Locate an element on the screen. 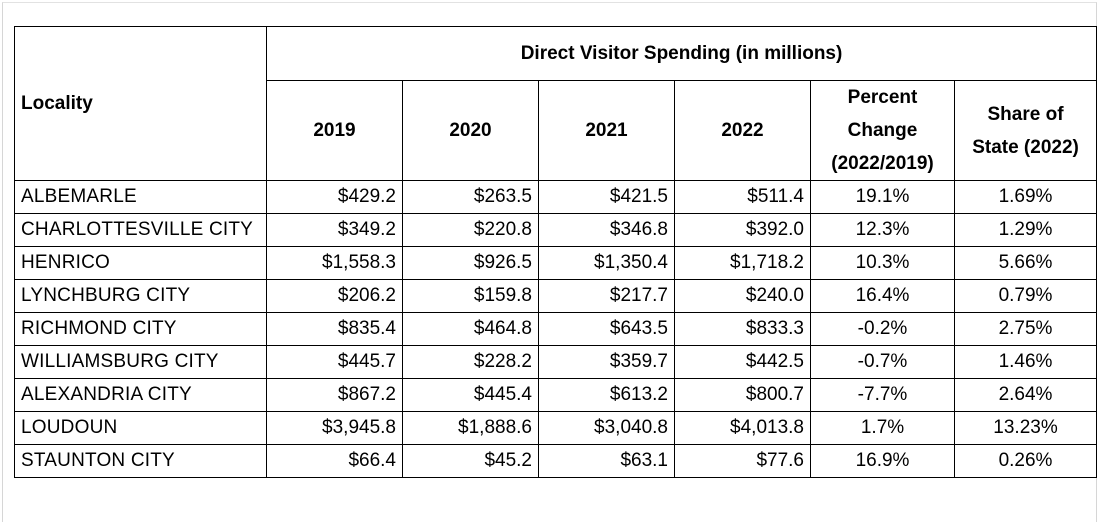 The height and width of the screenshot is (526, 1101). cell-locality: STAUNTON CITY is located at coordinates (140, 461).